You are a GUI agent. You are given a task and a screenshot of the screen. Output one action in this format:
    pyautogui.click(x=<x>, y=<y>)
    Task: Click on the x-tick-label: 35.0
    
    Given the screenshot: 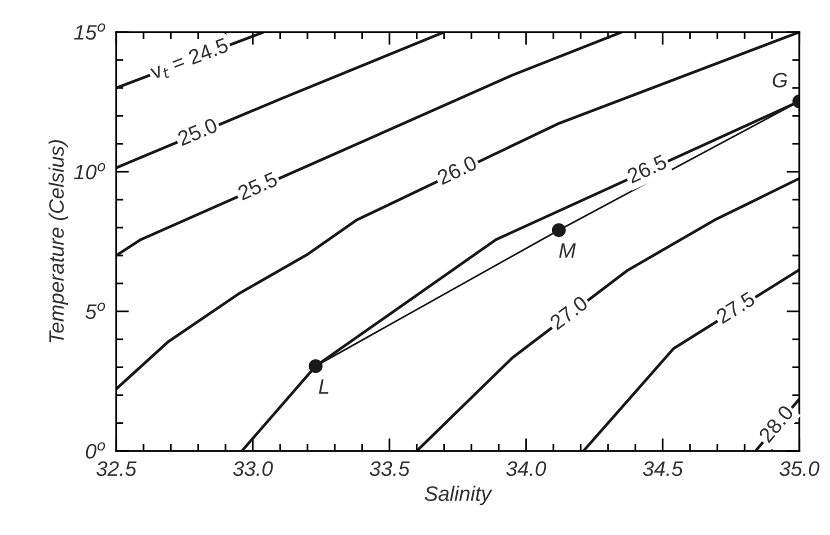 What is the action you would take?
    pyautogui.click(x=800, y=468)
    